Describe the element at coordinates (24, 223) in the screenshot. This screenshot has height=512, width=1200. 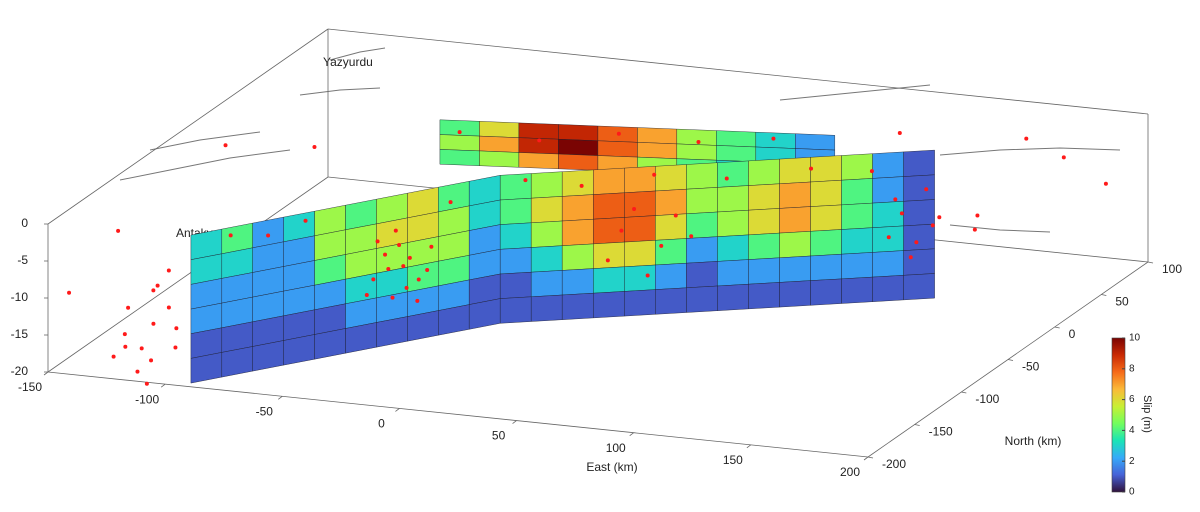
I see `z-tick-label: 0` at that location.